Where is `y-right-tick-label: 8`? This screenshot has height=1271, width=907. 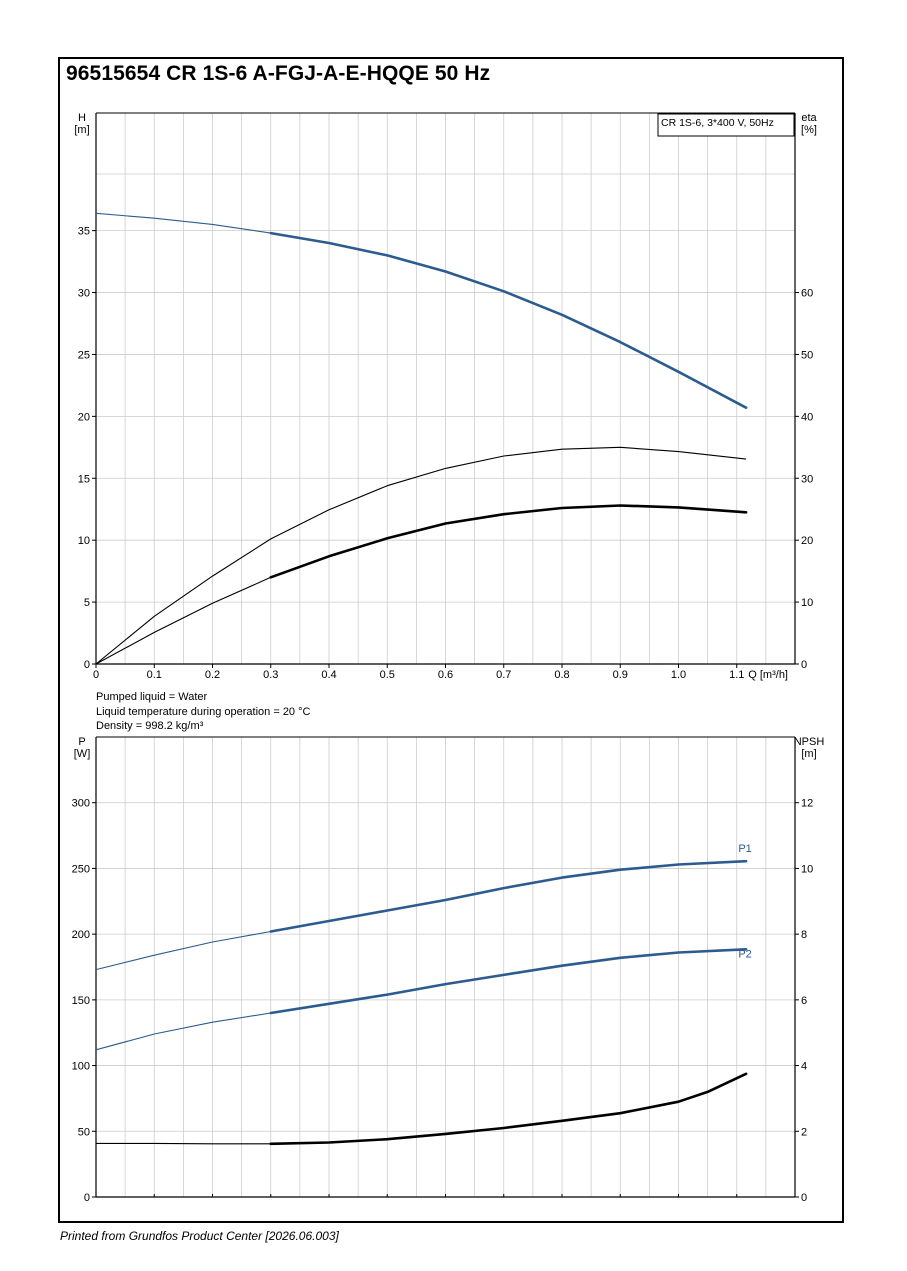
y-right-tick-label: 8 is located at coordinates (804, 935).